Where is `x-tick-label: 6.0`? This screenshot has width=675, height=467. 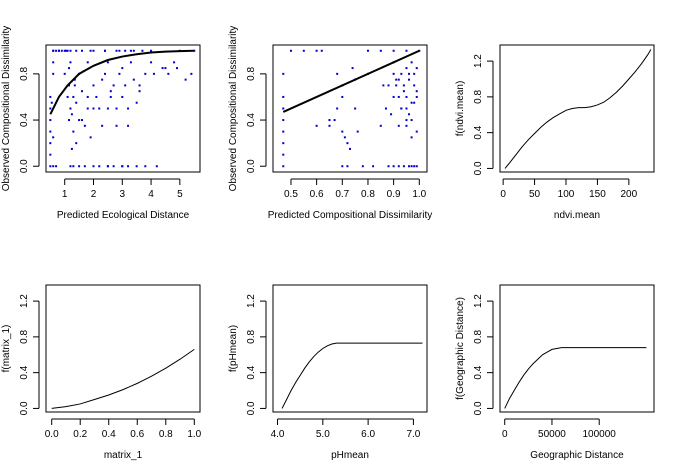
x-tick-label: 6.0 is located at coordinates (368, 434).